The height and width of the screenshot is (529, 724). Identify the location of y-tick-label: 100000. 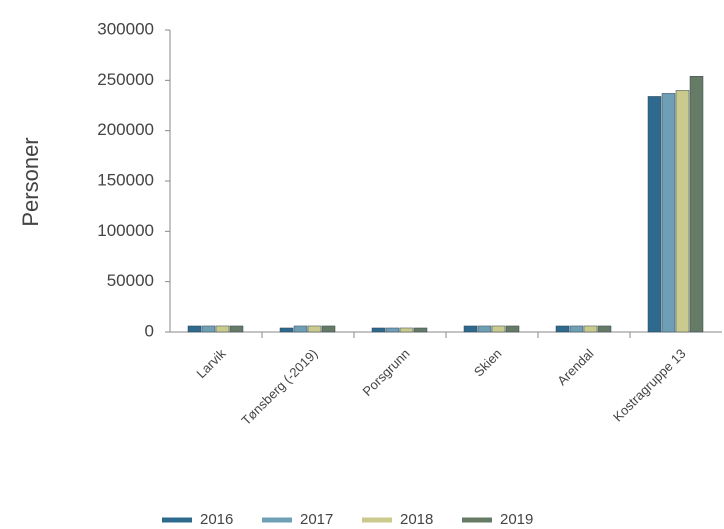
(125, 230).